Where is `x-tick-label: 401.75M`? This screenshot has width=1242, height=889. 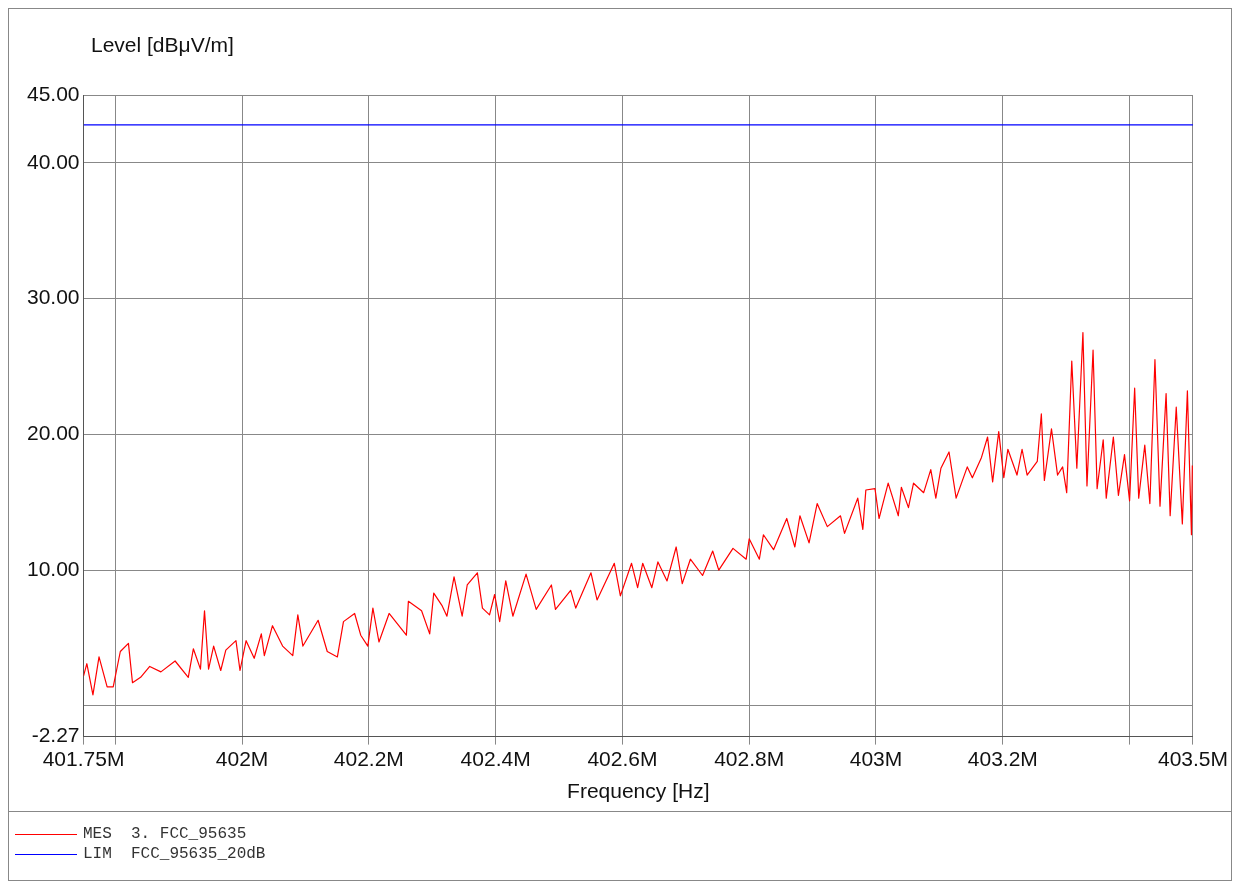 x-tick-label: 401.75M is located at coordinates (83, 758).